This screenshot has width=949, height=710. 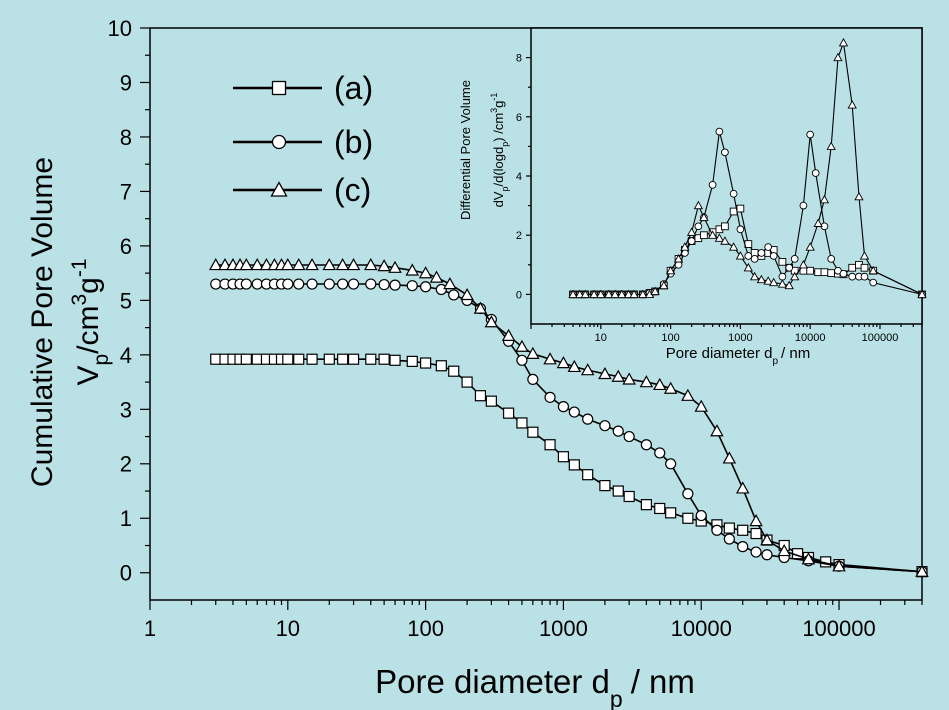 What do you see at coordinates (535, 686) in the screenshot?
I see `main-x-axis-title: Pore diameter dp / nm` at bounding box center [535, 686].